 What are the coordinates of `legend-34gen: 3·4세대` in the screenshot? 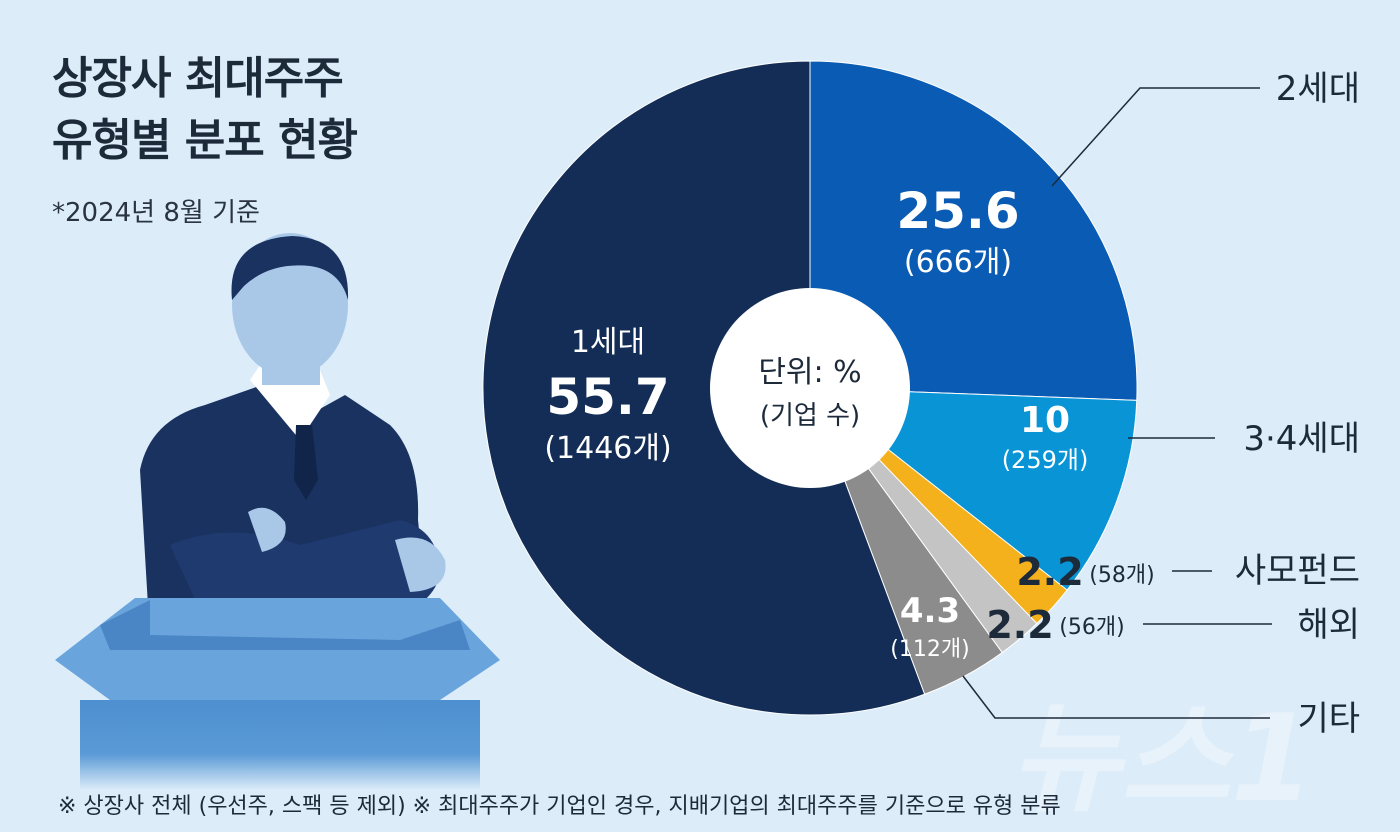 It's located at (1301, 439).